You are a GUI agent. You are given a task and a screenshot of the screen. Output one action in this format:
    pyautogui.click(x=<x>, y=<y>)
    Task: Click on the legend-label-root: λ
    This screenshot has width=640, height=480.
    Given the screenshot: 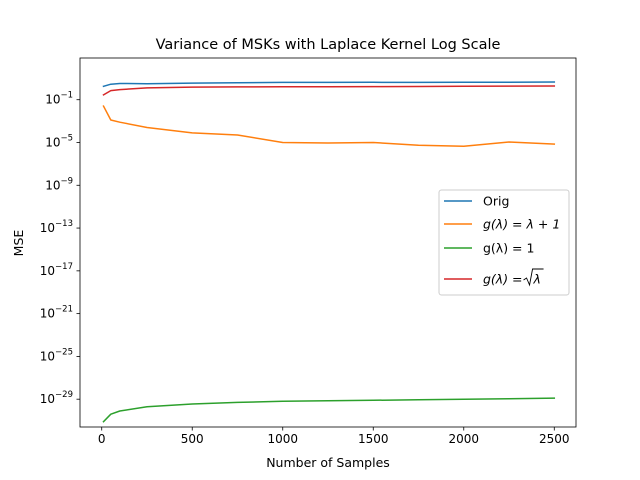 What is the action you would take?
    pyautogui.click(x=537, y=279)
    